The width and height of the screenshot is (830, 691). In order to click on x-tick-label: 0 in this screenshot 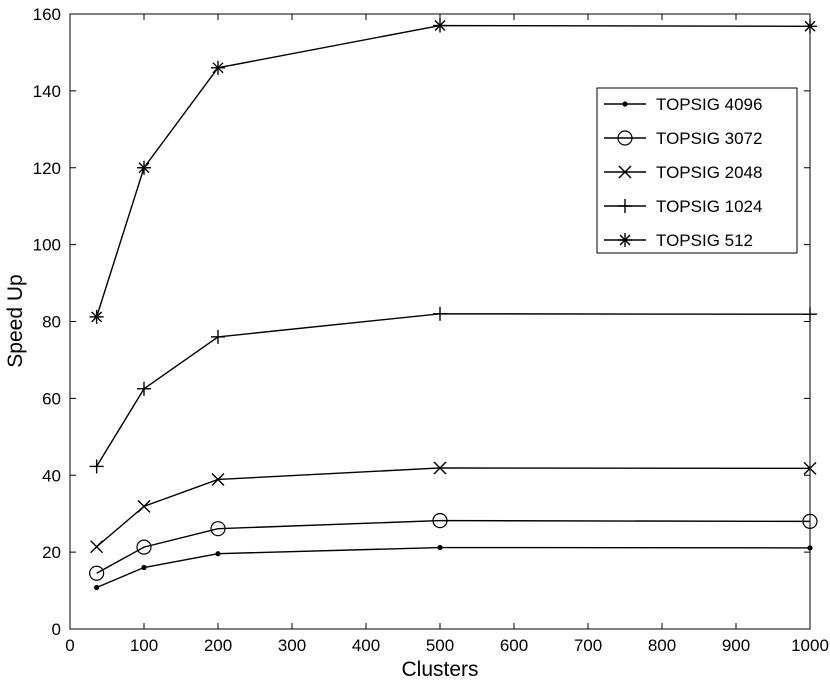, I will do `click(69, 645)`.